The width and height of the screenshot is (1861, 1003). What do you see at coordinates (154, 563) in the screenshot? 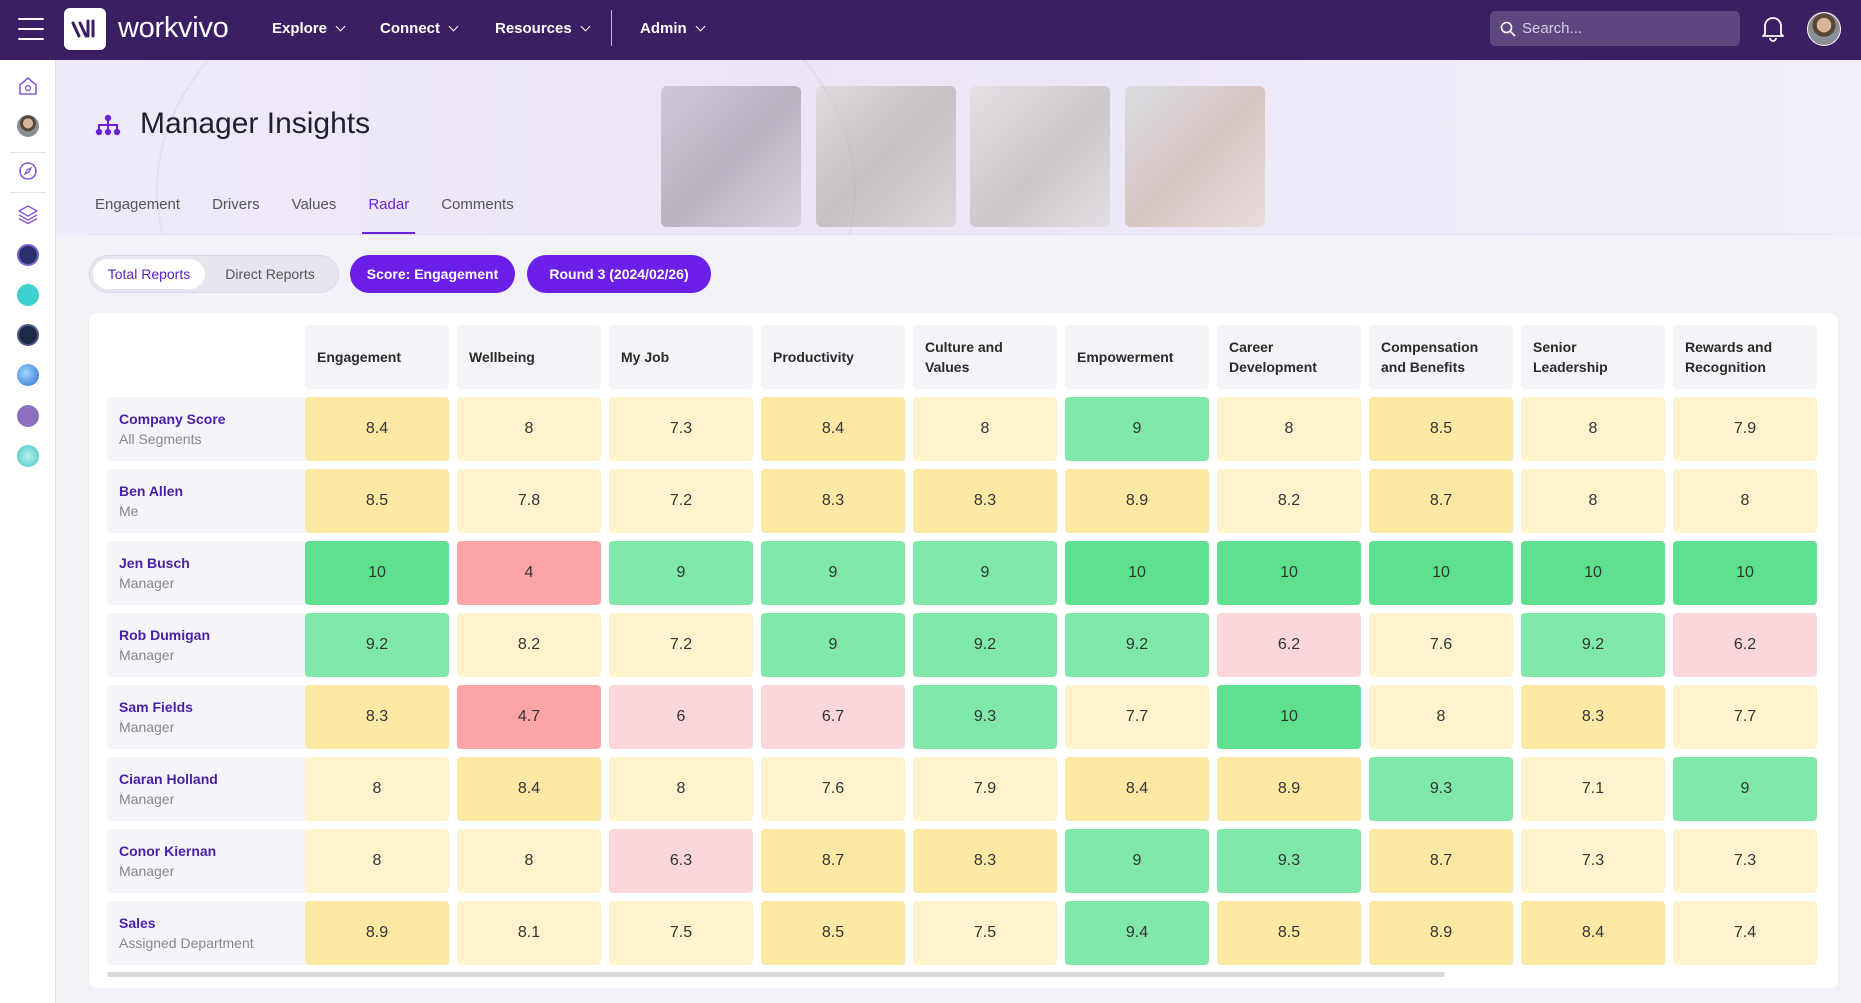
I see `row-name: Jen Busch` at bounding box center [154, 563].